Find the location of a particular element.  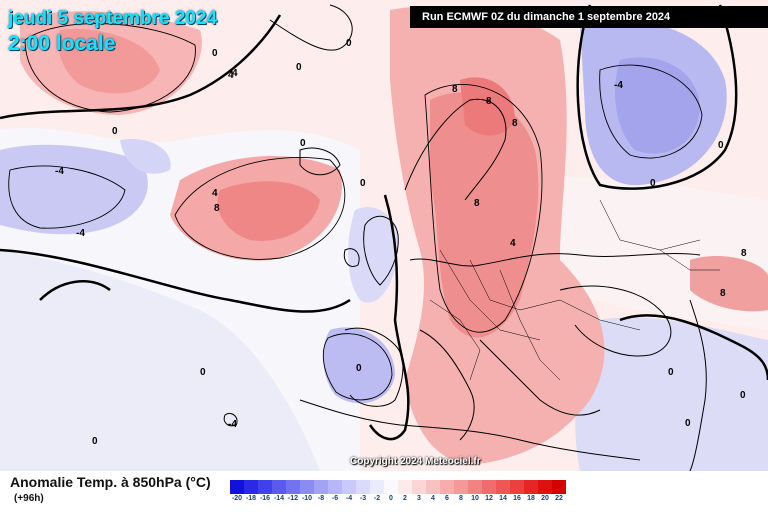

border-c is located at coordinates (455, 340).